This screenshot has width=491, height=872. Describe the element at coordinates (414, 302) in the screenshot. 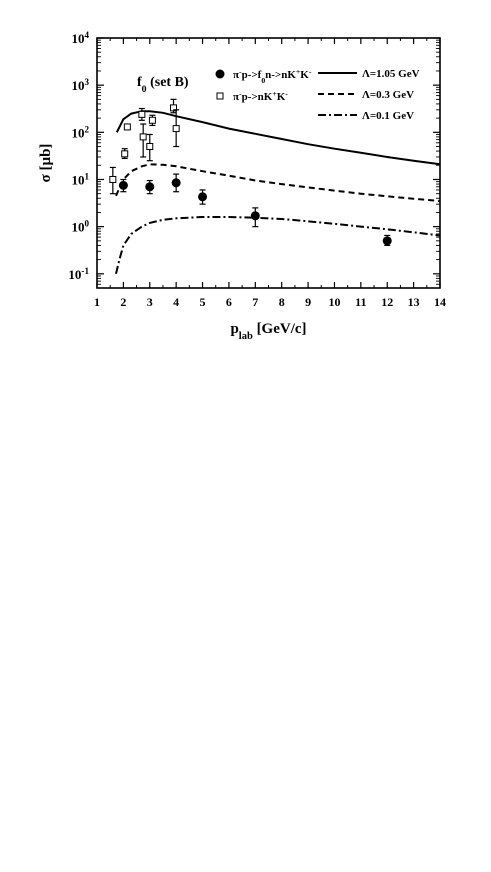

I see `x-tick-label: 13` at that location.